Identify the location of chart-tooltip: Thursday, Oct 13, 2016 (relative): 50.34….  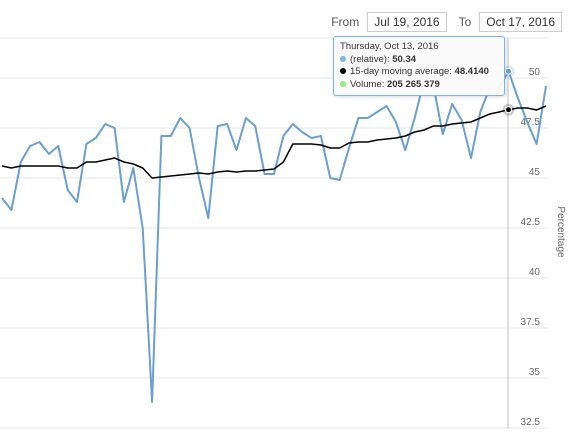
(419, 66).